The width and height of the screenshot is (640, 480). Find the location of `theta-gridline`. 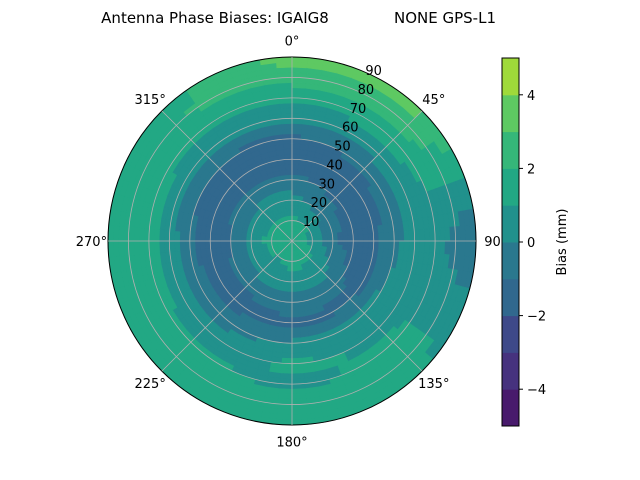

theta-gridline is located at coordinates (227, 176).